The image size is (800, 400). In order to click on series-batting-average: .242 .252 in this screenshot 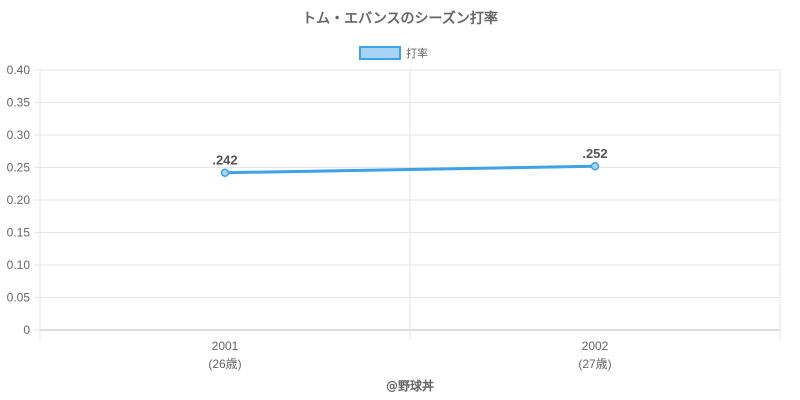, I will do `click(410, 161)`.